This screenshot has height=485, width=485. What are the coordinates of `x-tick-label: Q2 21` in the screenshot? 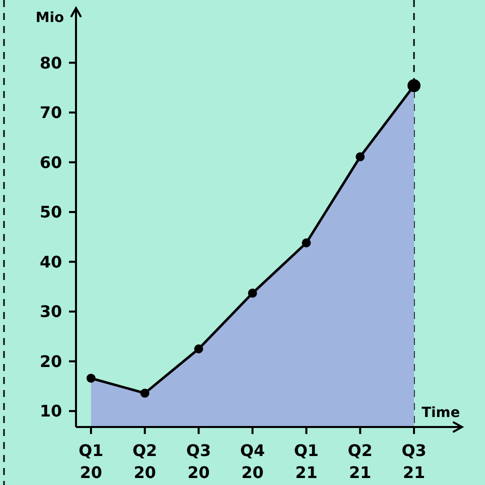 It's located at (360, 461).